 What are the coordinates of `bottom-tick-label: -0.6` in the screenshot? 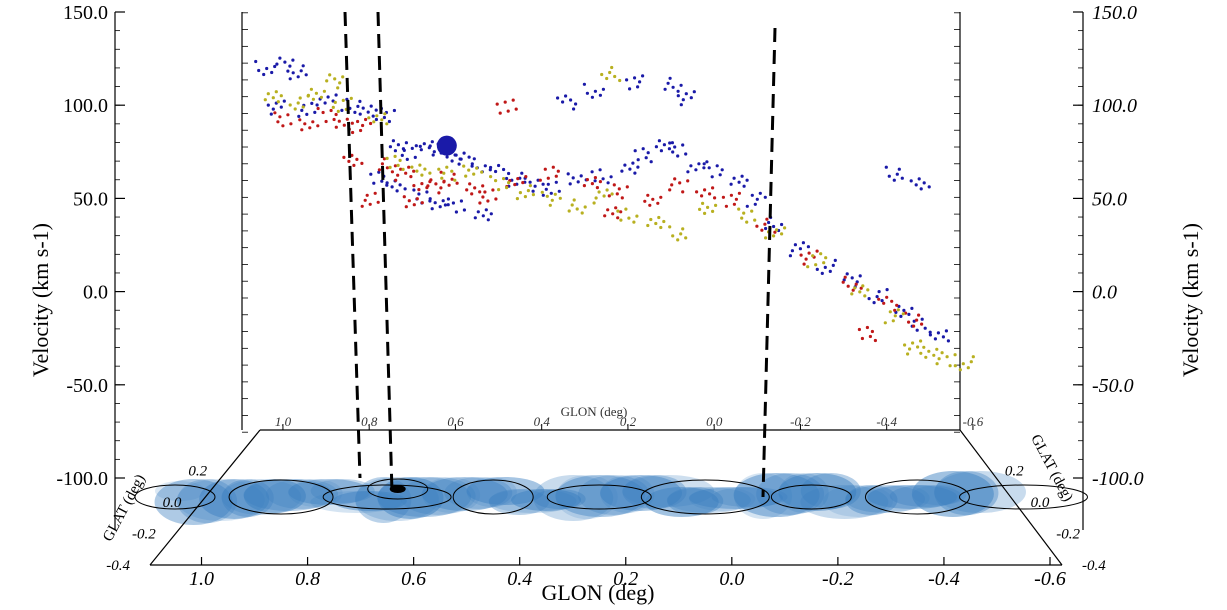 It's located at (1050, 579).